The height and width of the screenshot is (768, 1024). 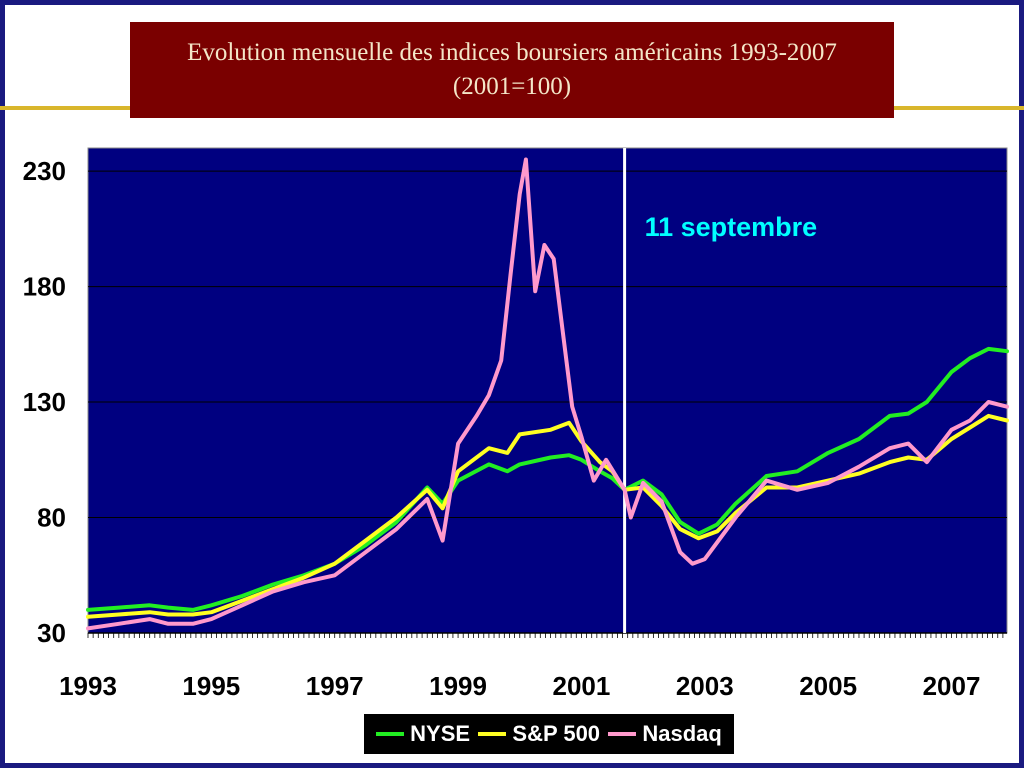 I want to click on legend-item-sp500: S&P 500, so click(x=539, y=734).